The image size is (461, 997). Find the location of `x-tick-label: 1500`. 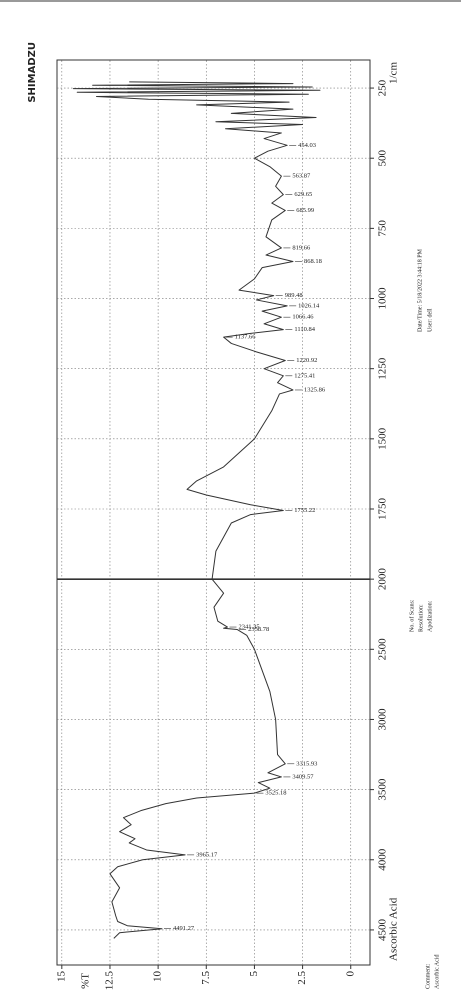

x-tick-label: 1500 is located at coordinates (383, 438).